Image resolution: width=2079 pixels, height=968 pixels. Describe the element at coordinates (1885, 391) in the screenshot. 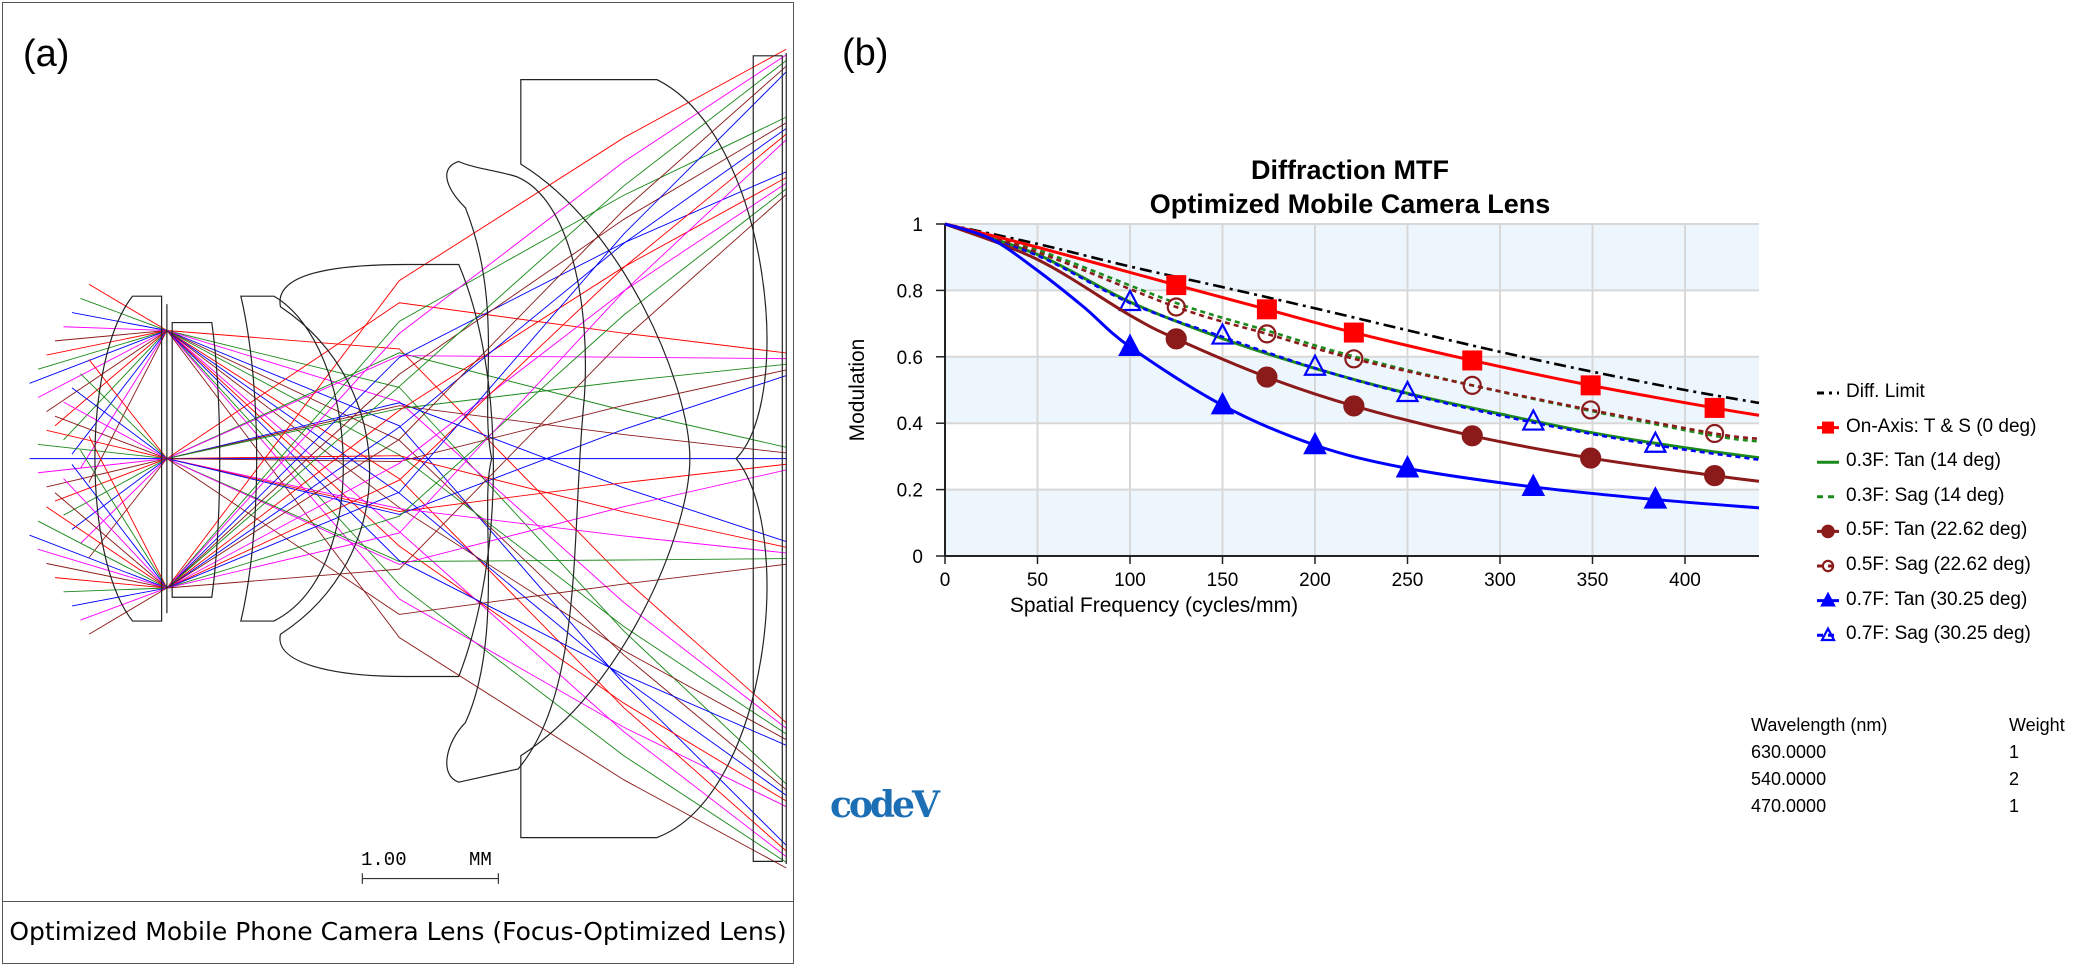

I see `legend-entry: Diff. Limit` at that location.